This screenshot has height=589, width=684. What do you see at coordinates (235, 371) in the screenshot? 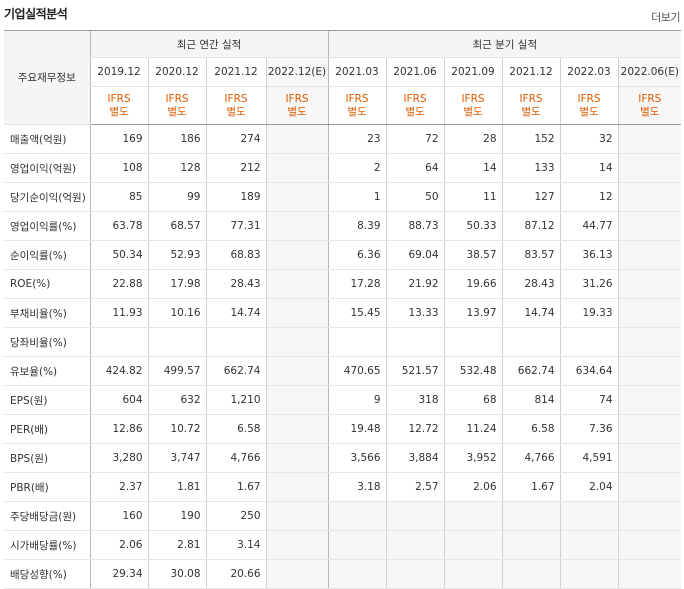
I see `annual-value-cell: 662.74` at bounding box center [235, 371].